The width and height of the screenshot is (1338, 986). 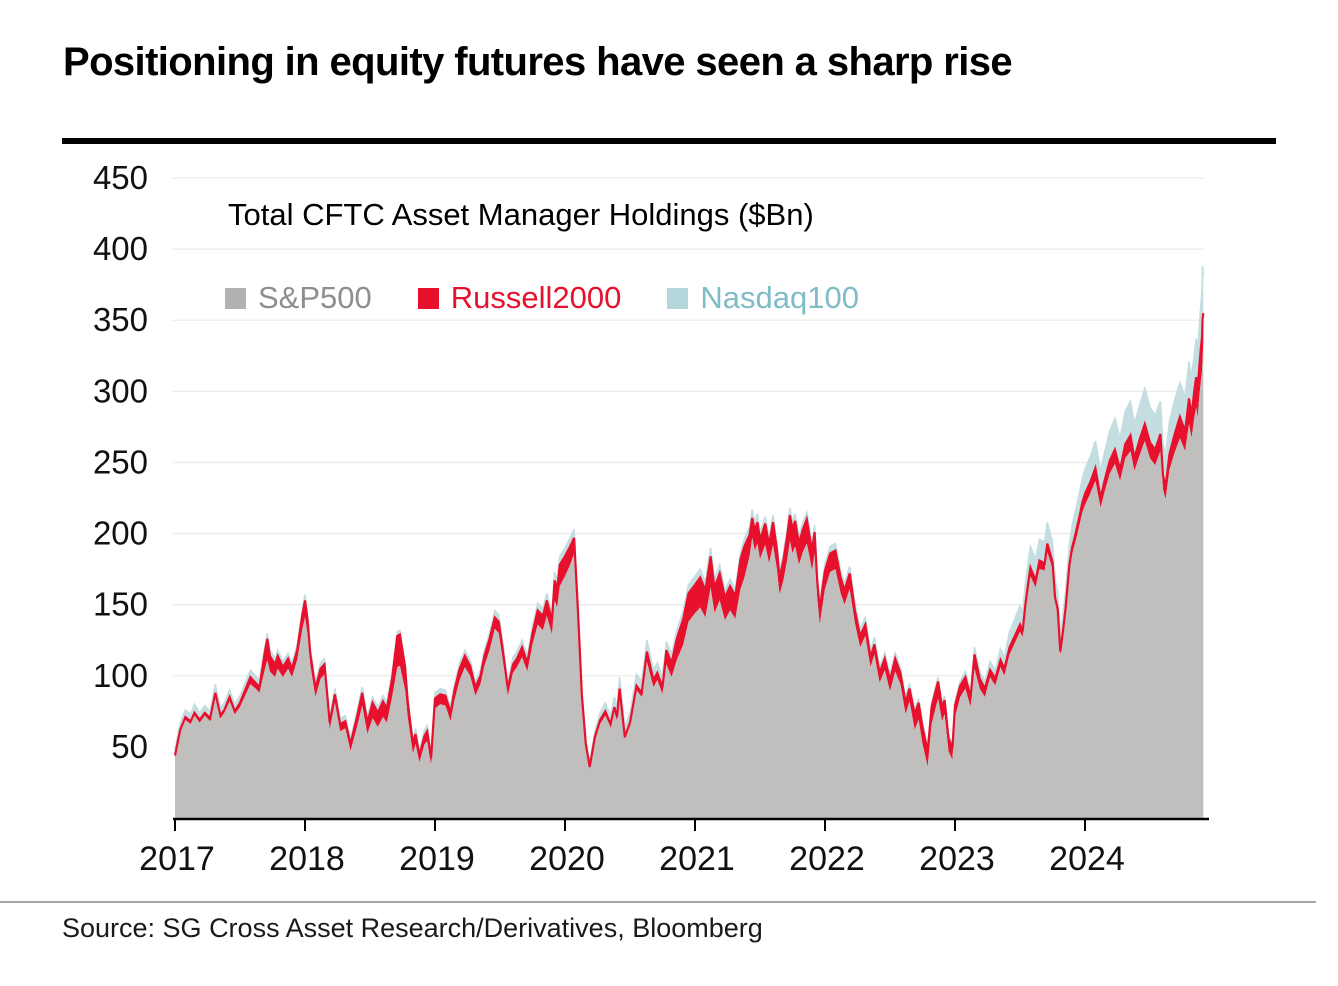 I want to click on y-axis-labels: 50 100 150 200 250 300 350 400 450, so click(x=120, y=462).